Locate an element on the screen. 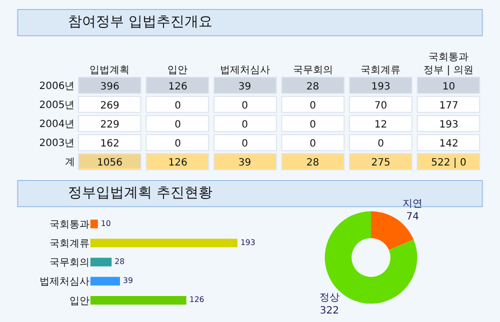 Image resolution: width=500 pixels, height=322 pixels. y-tick-label: 2006년 is located at coordinates (57, 86).